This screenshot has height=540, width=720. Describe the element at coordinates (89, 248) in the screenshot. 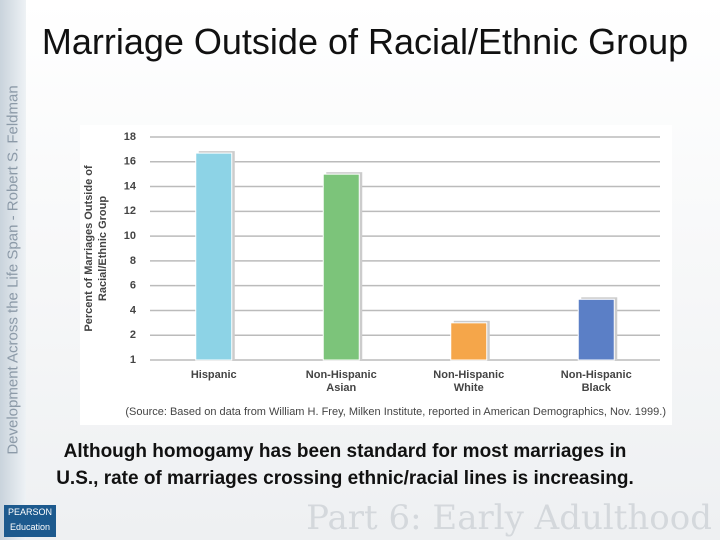

I see `y-axis-label: Percent of Marriages Outside of` at that location.